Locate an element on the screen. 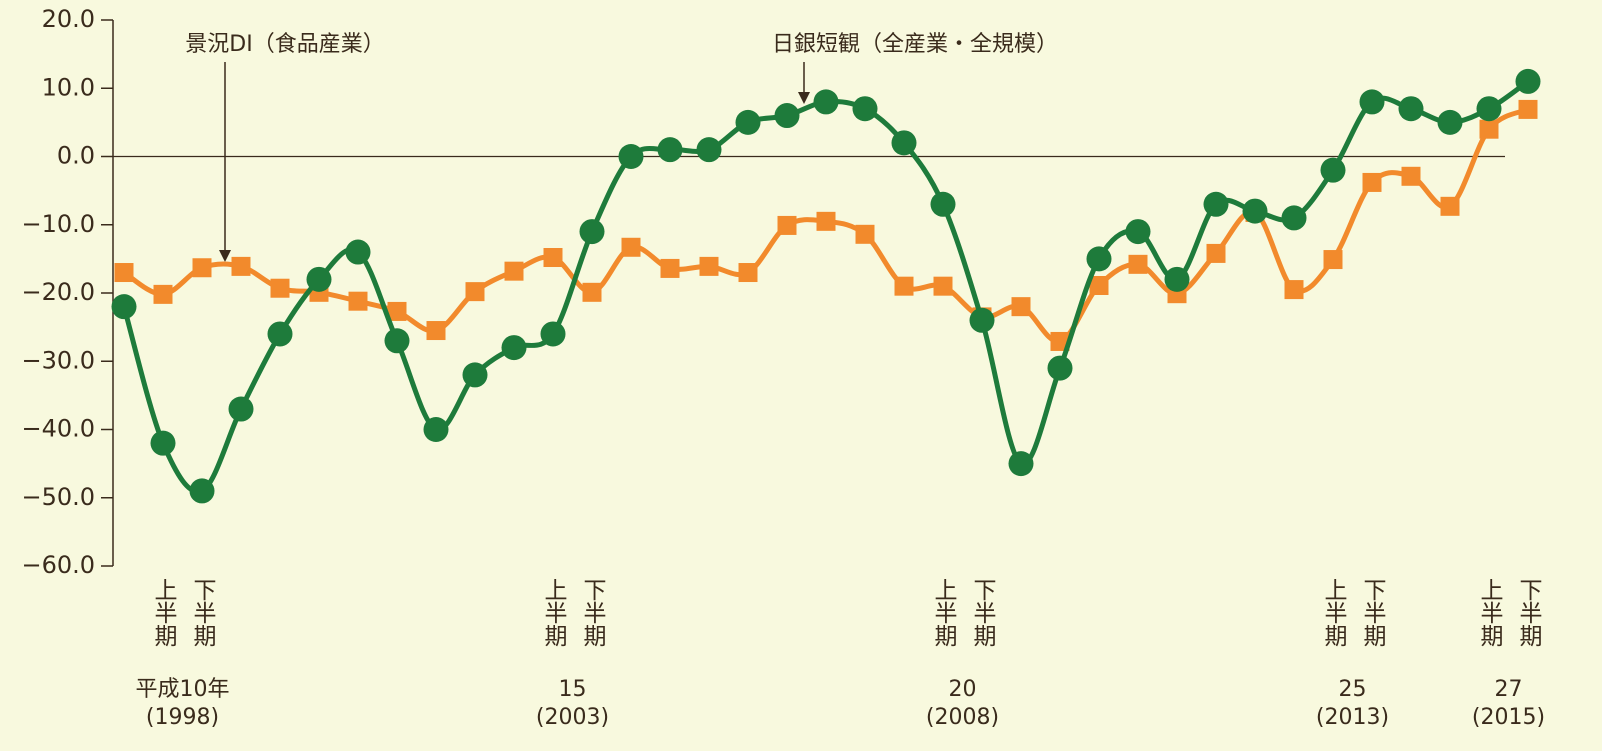 The height and width of the screenshot is (751, 1602). y-tick-label: −50.0 is located at coordinates (58, 497).